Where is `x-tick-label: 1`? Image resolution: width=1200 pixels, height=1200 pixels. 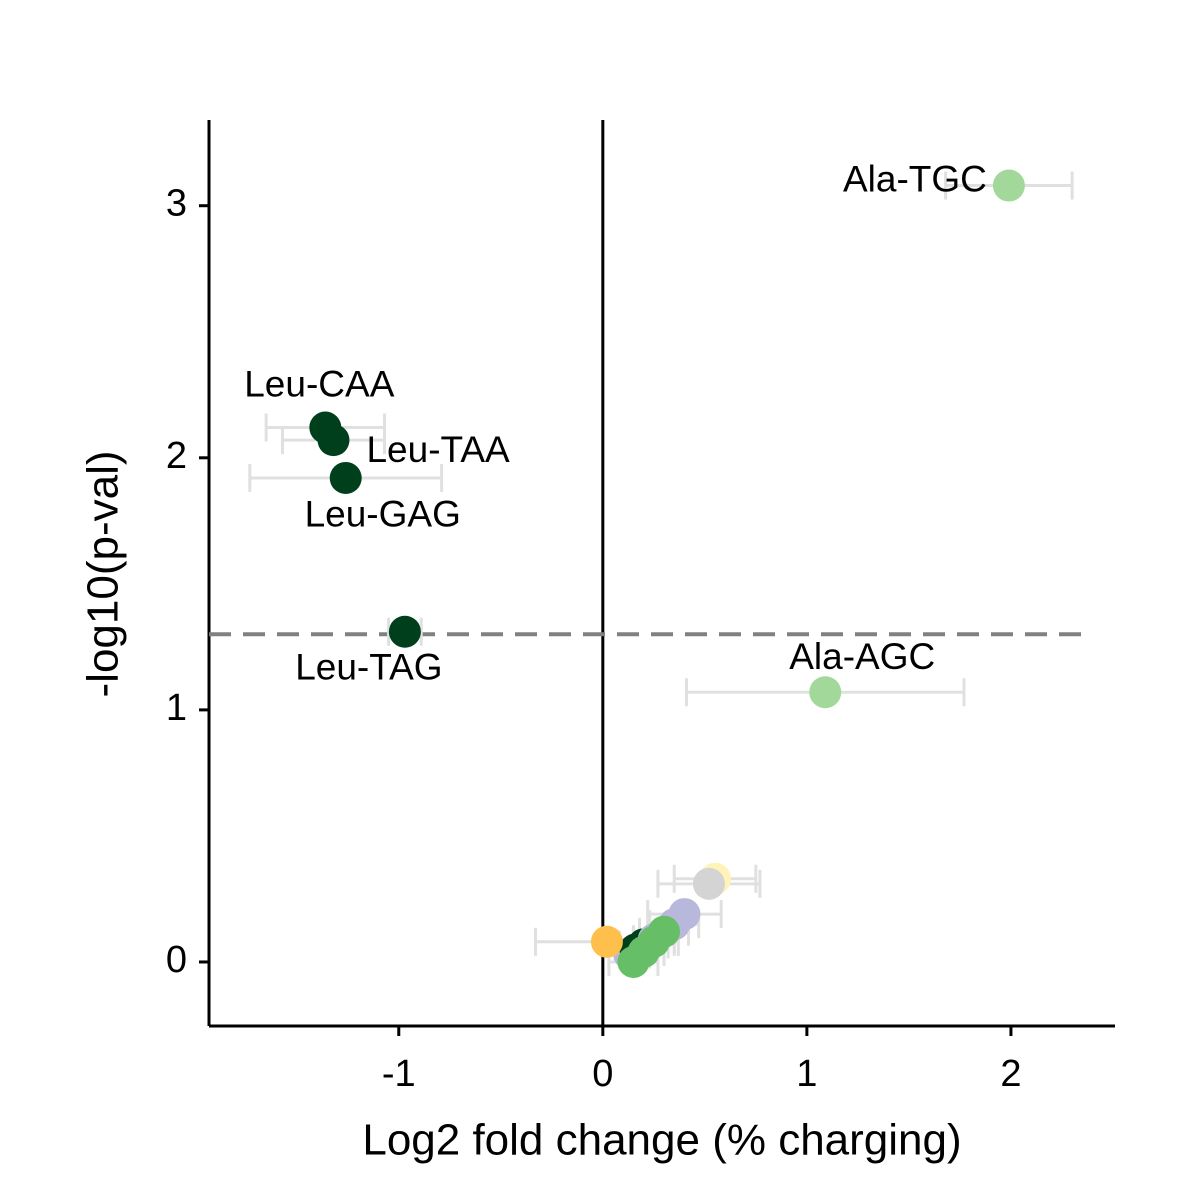
x-tick-label: 1 is located at coordinates (806, 1074).